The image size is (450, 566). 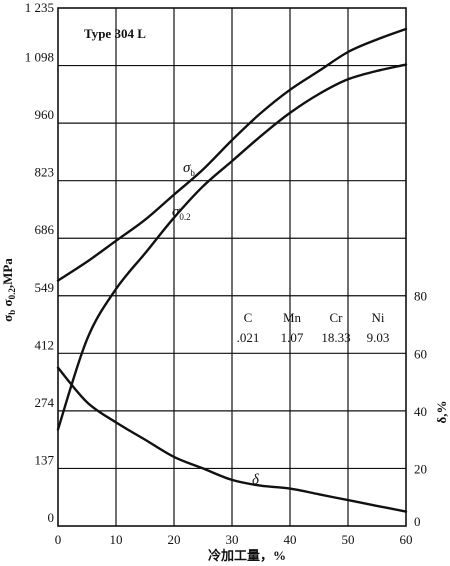 What do you see at coordinates (441, 412) in the screenshot?
I see `right-axis-label: δ,%` at bounding box center [441, 412].